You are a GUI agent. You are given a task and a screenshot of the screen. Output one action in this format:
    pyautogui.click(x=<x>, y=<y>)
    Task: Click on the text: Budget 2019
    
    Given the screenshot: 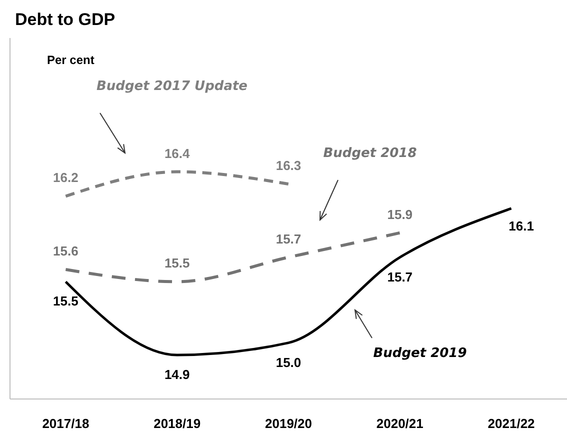 What is the action you would take?
    pyautogui.click(x=420, y=353)
    